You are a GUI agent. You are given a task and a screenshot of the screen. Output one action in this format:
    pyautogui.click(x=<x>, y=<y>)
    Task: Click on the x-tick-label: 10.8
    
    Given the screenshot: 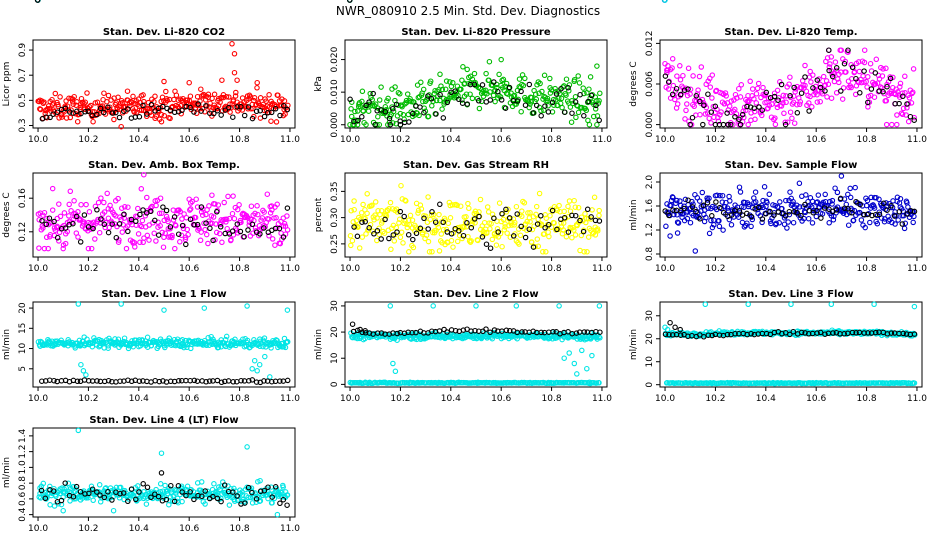 What is the action you would take?
    pyautogui.click(x=240, y=399)
    